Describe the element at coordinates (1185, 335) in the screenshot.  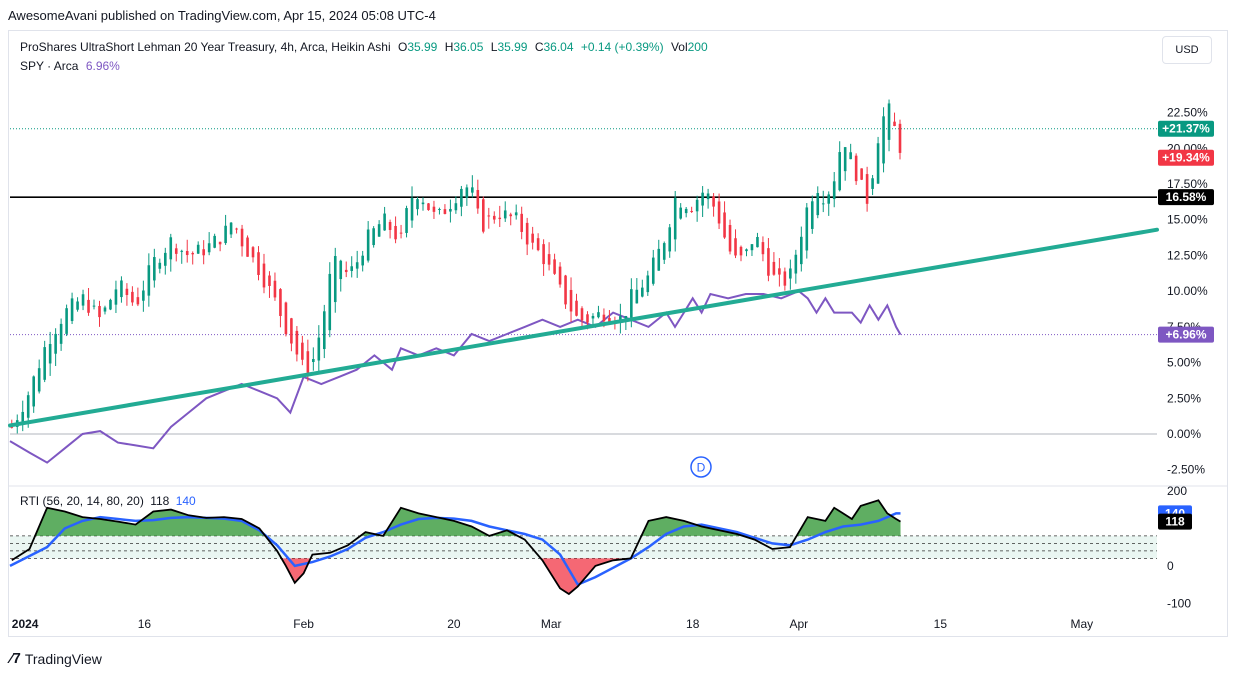
I see `spy-price-tag: +6.96%` at that location.